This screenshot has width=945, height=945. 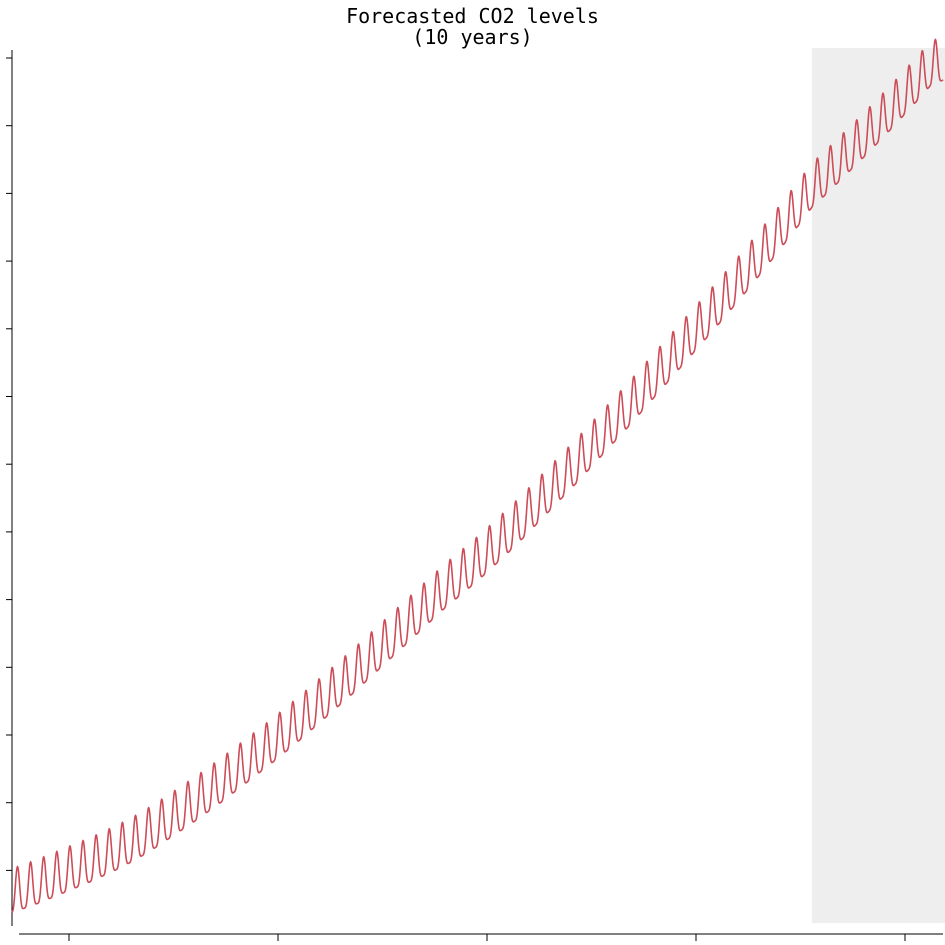 I want to click on chart-subtitle: (10 years), so click(x=472, y=37).